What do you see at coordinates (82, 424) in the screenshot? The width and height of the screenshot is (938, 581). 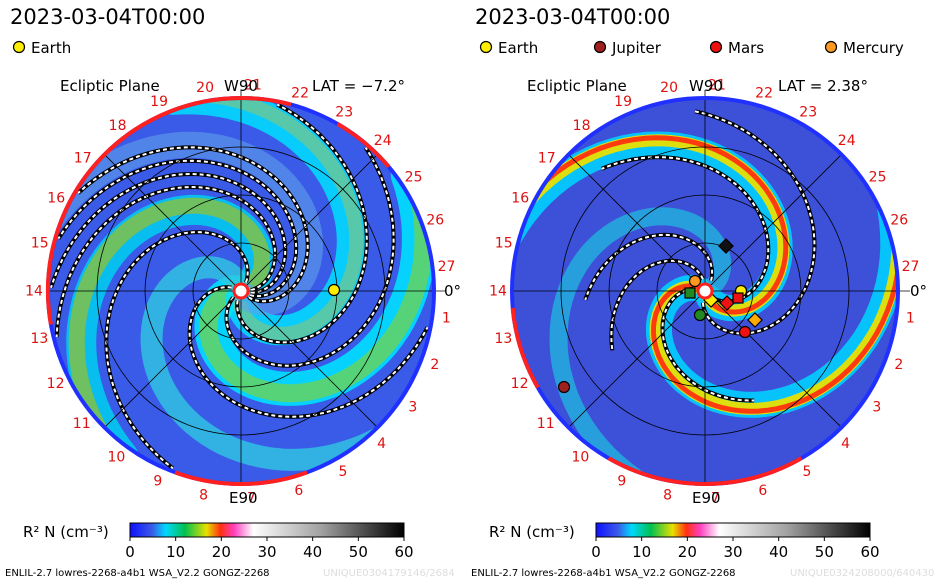 I see `carrington-number: 11` at bounding box center [82, 424].